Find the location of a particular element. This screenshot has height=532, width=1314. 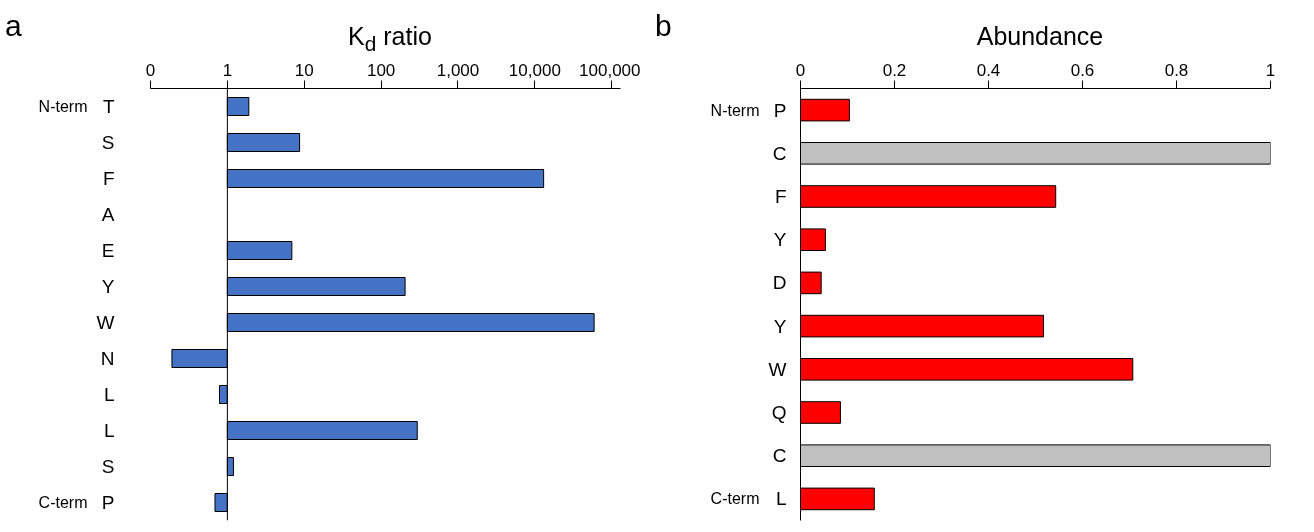

x-tick-label: 0.2 is located at coordinates (894, 70).